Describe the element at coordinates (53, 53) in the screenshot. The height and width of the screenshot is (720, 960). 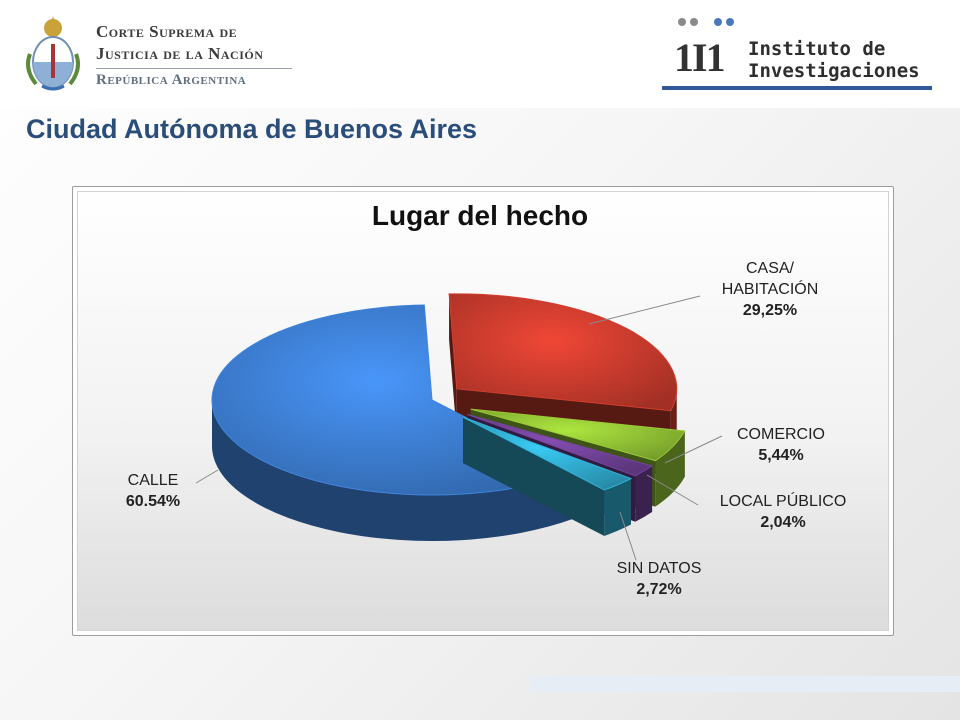
I see `coat-of-arms-icon` at that location.